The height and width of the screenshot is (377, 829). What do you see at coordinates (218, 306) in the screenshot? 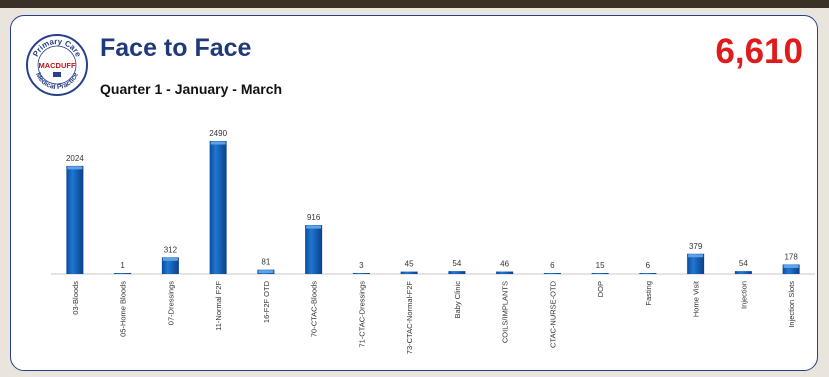
I see `tick-label-3: 11-Normal F2F` at bounding box center [218, 306].